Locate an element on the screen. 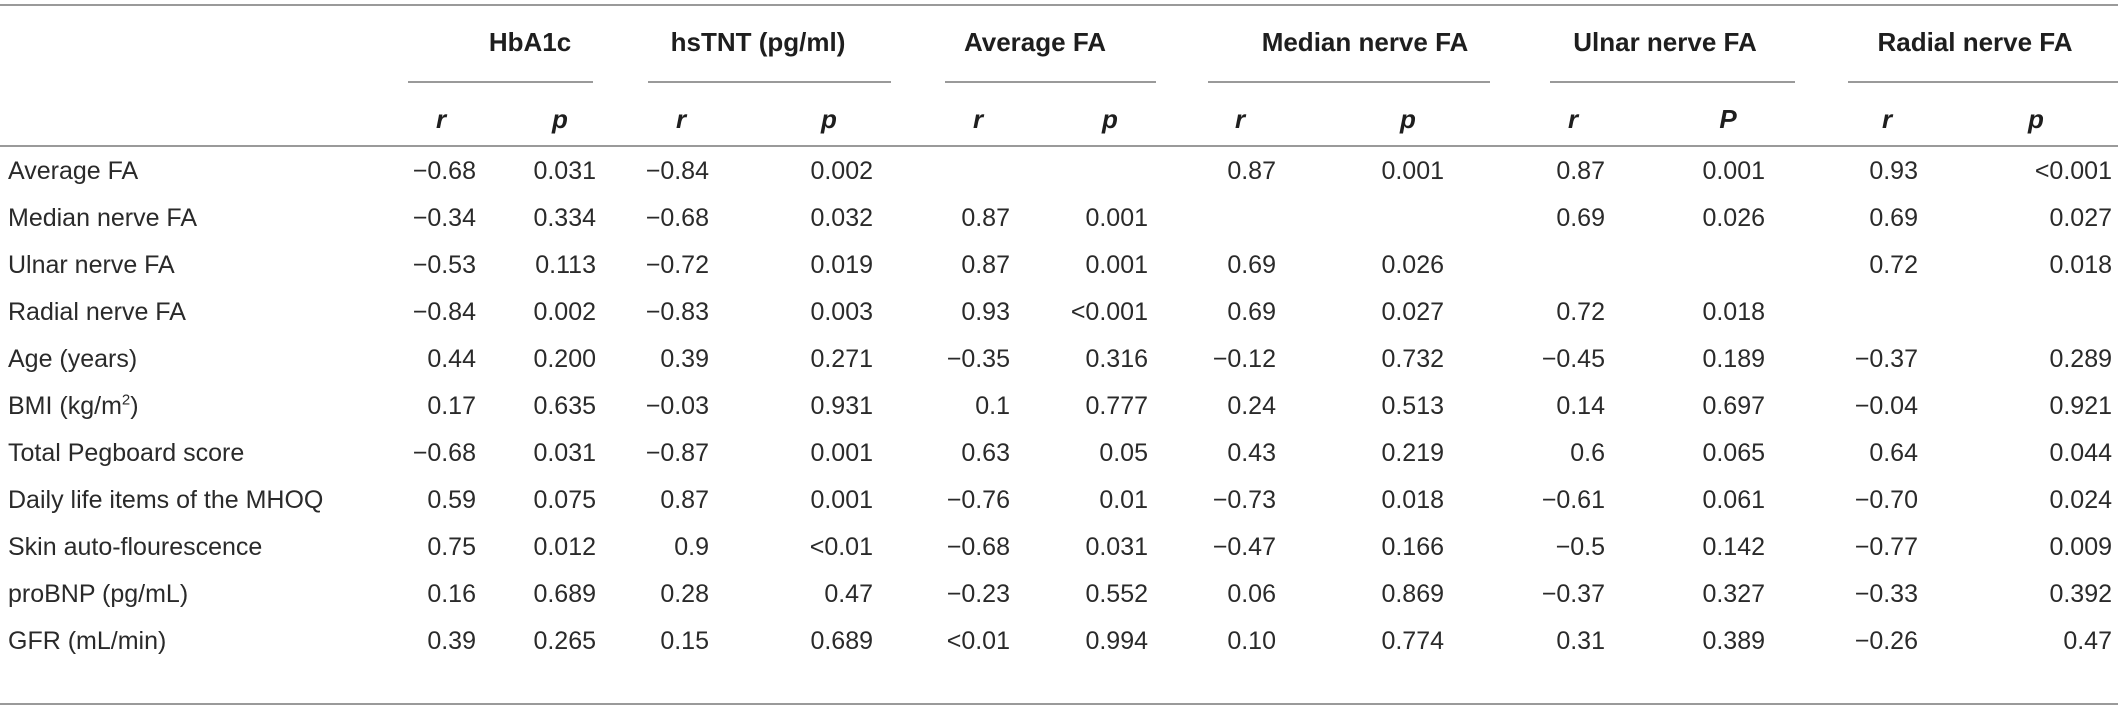 This screenshot has height=709, width=2118. cell-p-value: 0.002 is located at coordinates (564, 312).